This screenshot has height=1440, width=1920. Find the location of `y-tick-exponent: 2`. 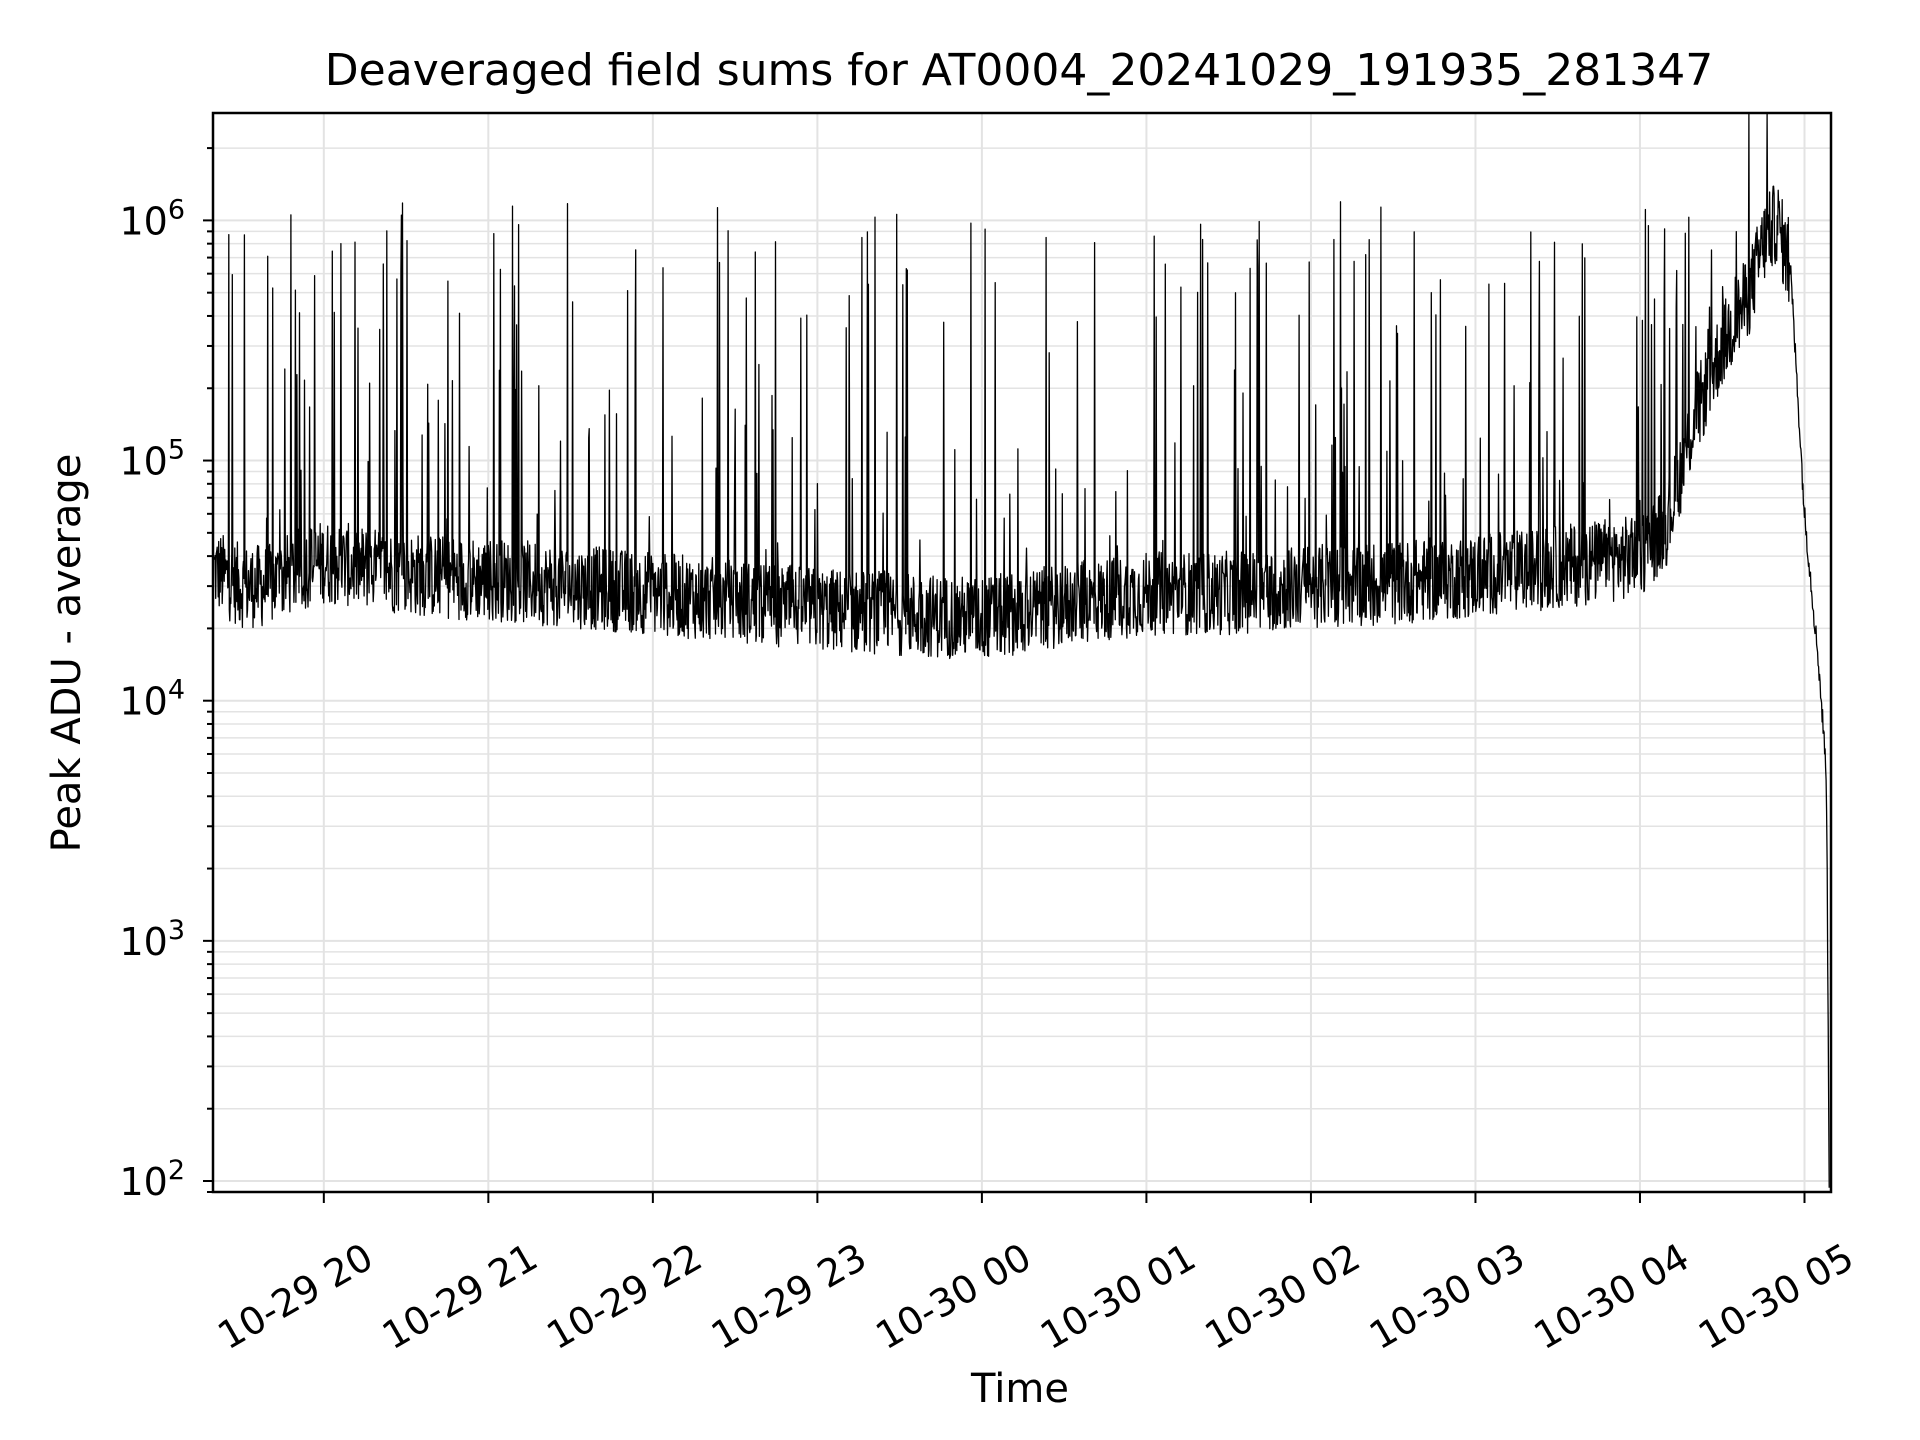

y-tick-exponent: 2 is located at coordinates (176, 1170).